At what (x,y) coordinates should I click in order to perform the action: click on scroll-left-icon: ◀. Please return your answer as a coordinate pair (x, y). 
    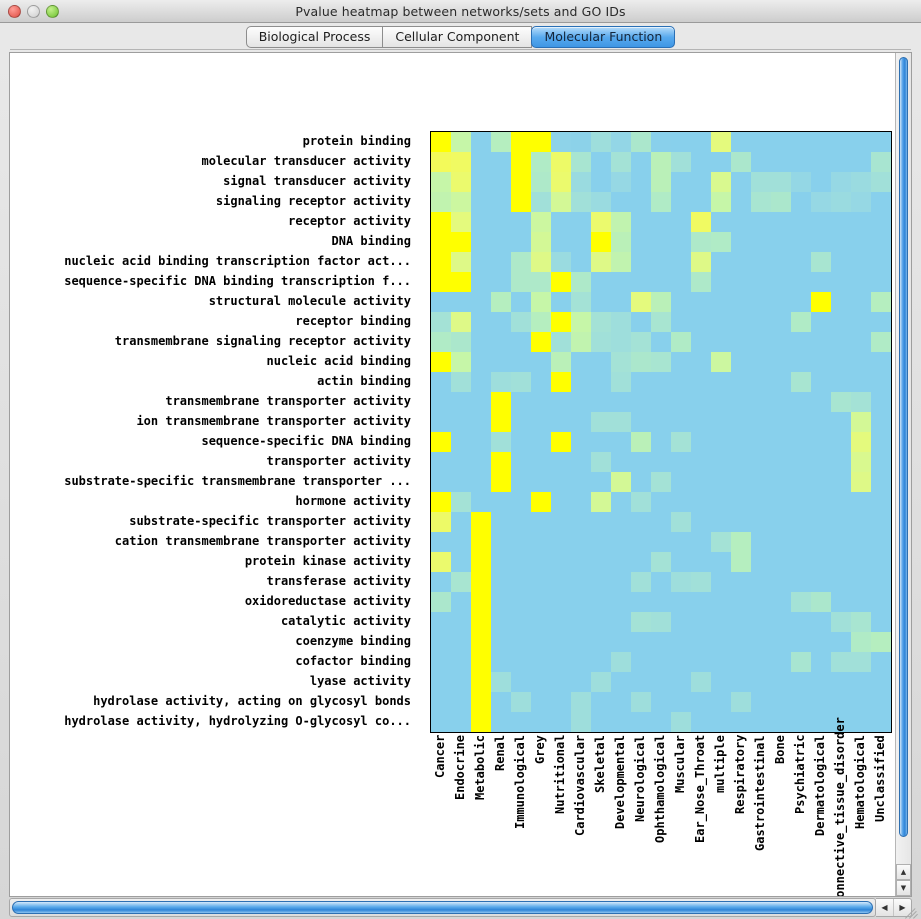
    Looking at the image, I should click on (884, 907).